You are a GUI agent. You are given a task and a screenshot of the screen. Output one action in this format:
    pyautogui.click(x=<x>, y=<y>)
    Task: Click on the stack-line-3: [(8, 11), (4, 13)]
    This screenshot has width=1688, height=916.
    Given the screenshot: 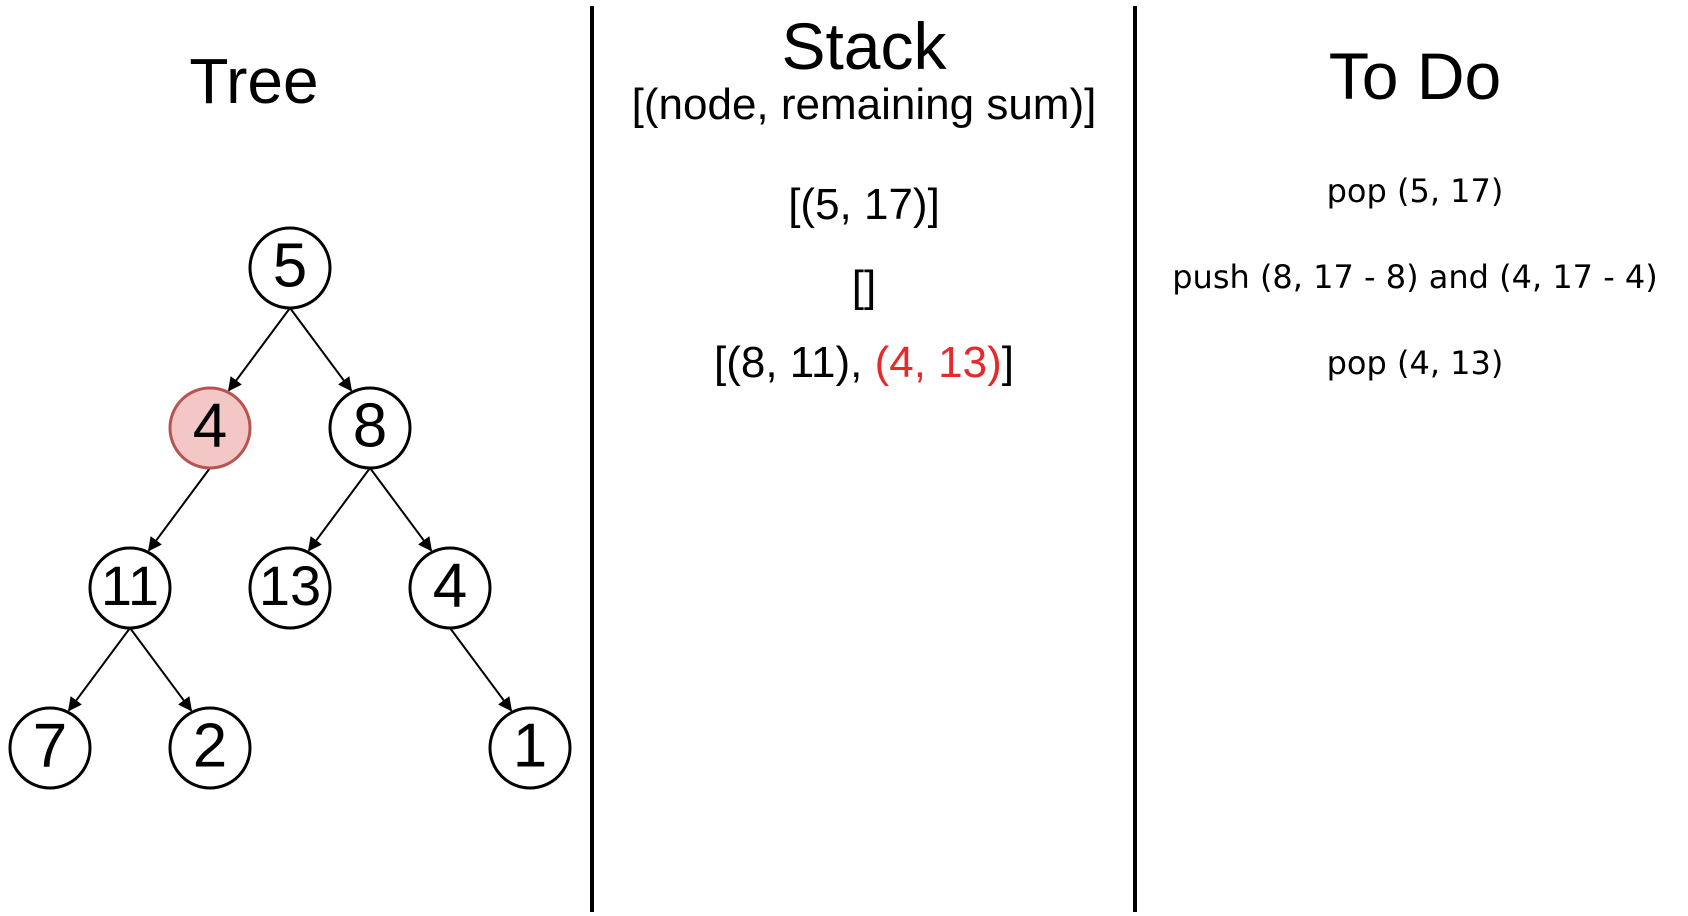 What is the action you would take?
    pyautogui.click(x=864, y=363)
    